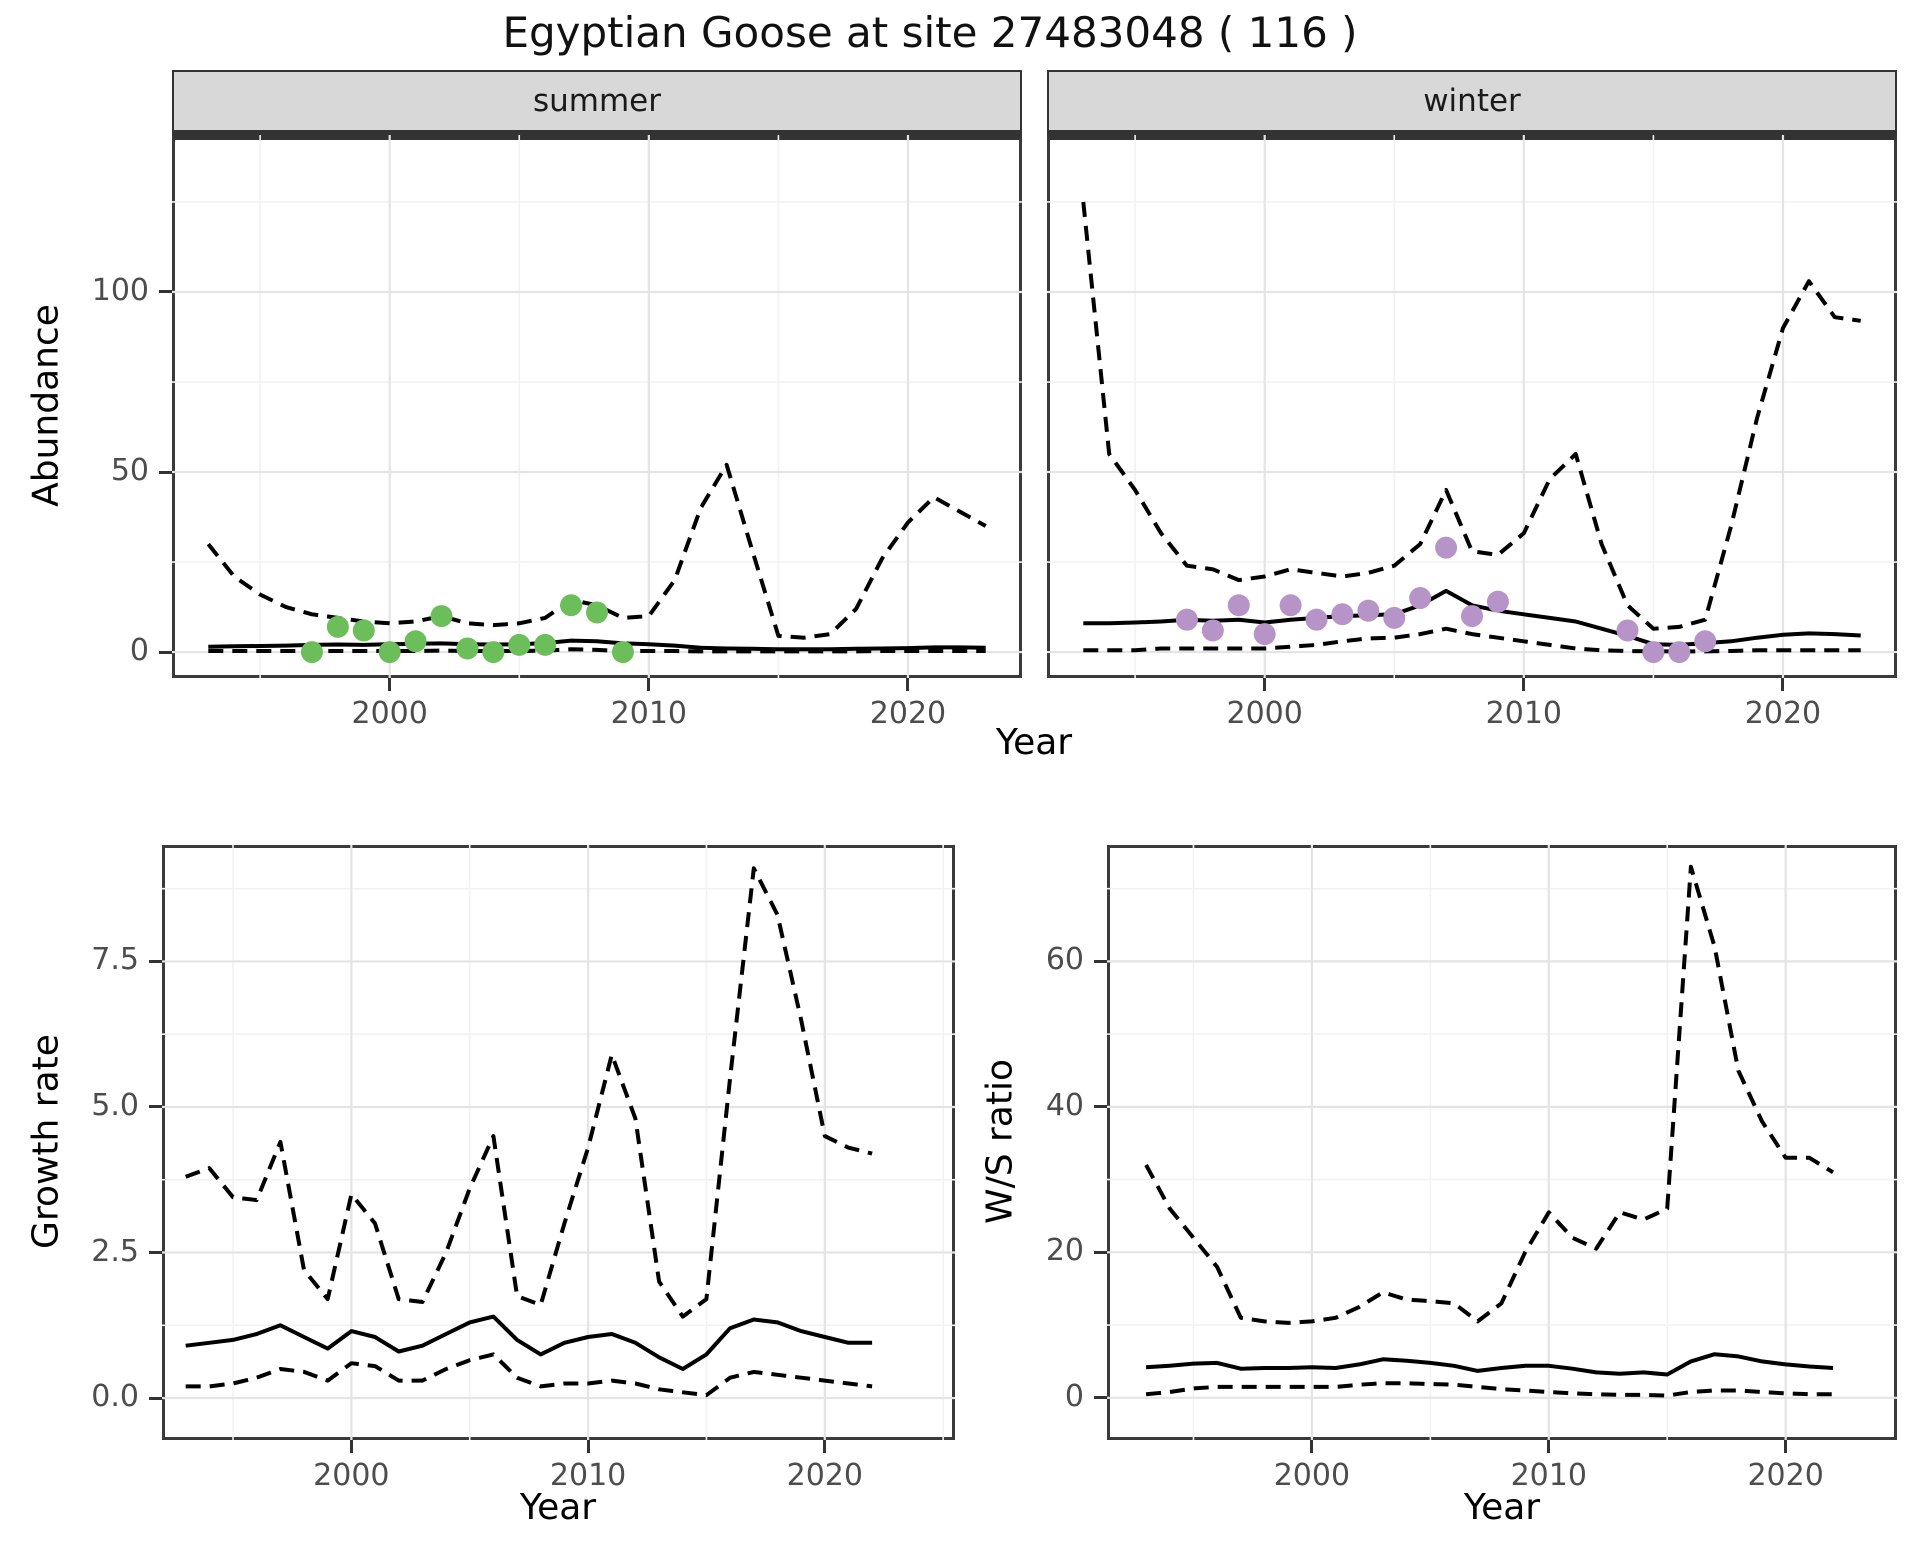  What do you see at coordinates (115, 1397) in the screenshot?
I see `y-tick-label: 0.0` at bounding box center [115, 1397].